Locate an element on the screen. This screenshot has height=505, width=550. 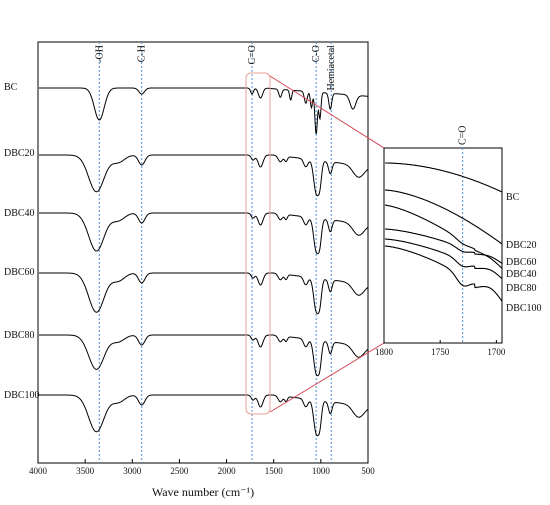
x-tick-label-4000: 4000 is located at coordinates (38, 471).